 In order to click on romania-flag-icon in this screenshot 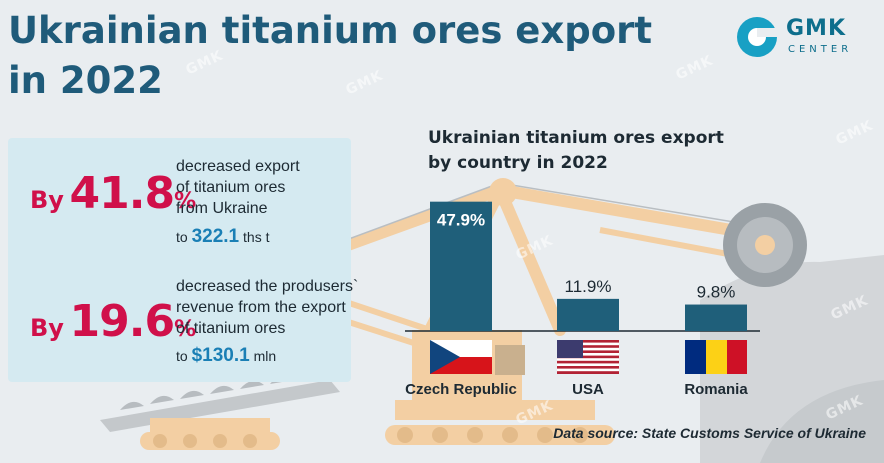, I will do `click(716, 357)`.